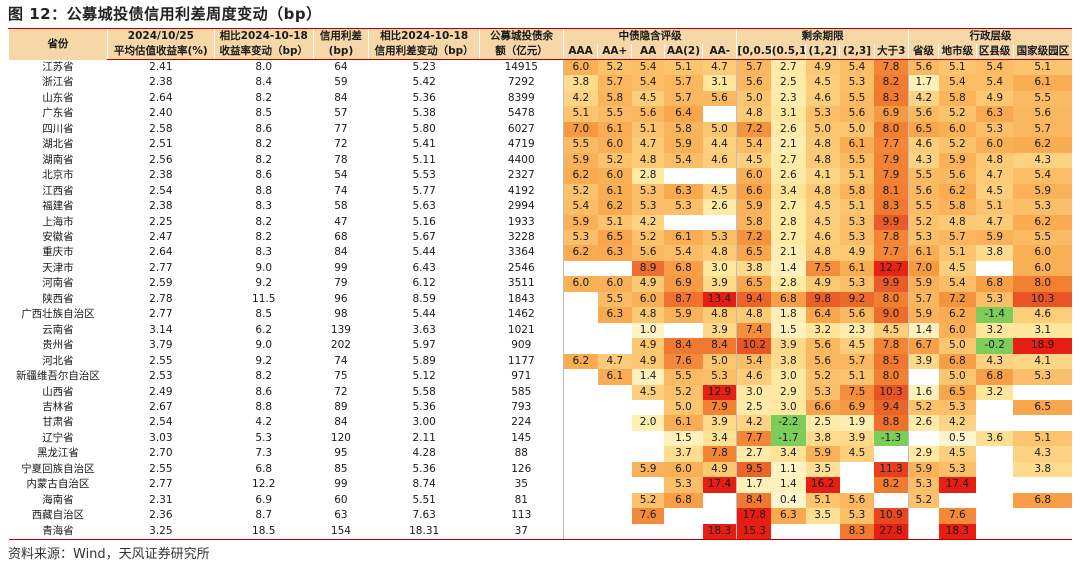 This screenshot has width=1080, height=567. What do you see at coordinates (424, 283) in the screenshot?
I see `spread-change-cell: 6.12` at bounding box center [424, 283].